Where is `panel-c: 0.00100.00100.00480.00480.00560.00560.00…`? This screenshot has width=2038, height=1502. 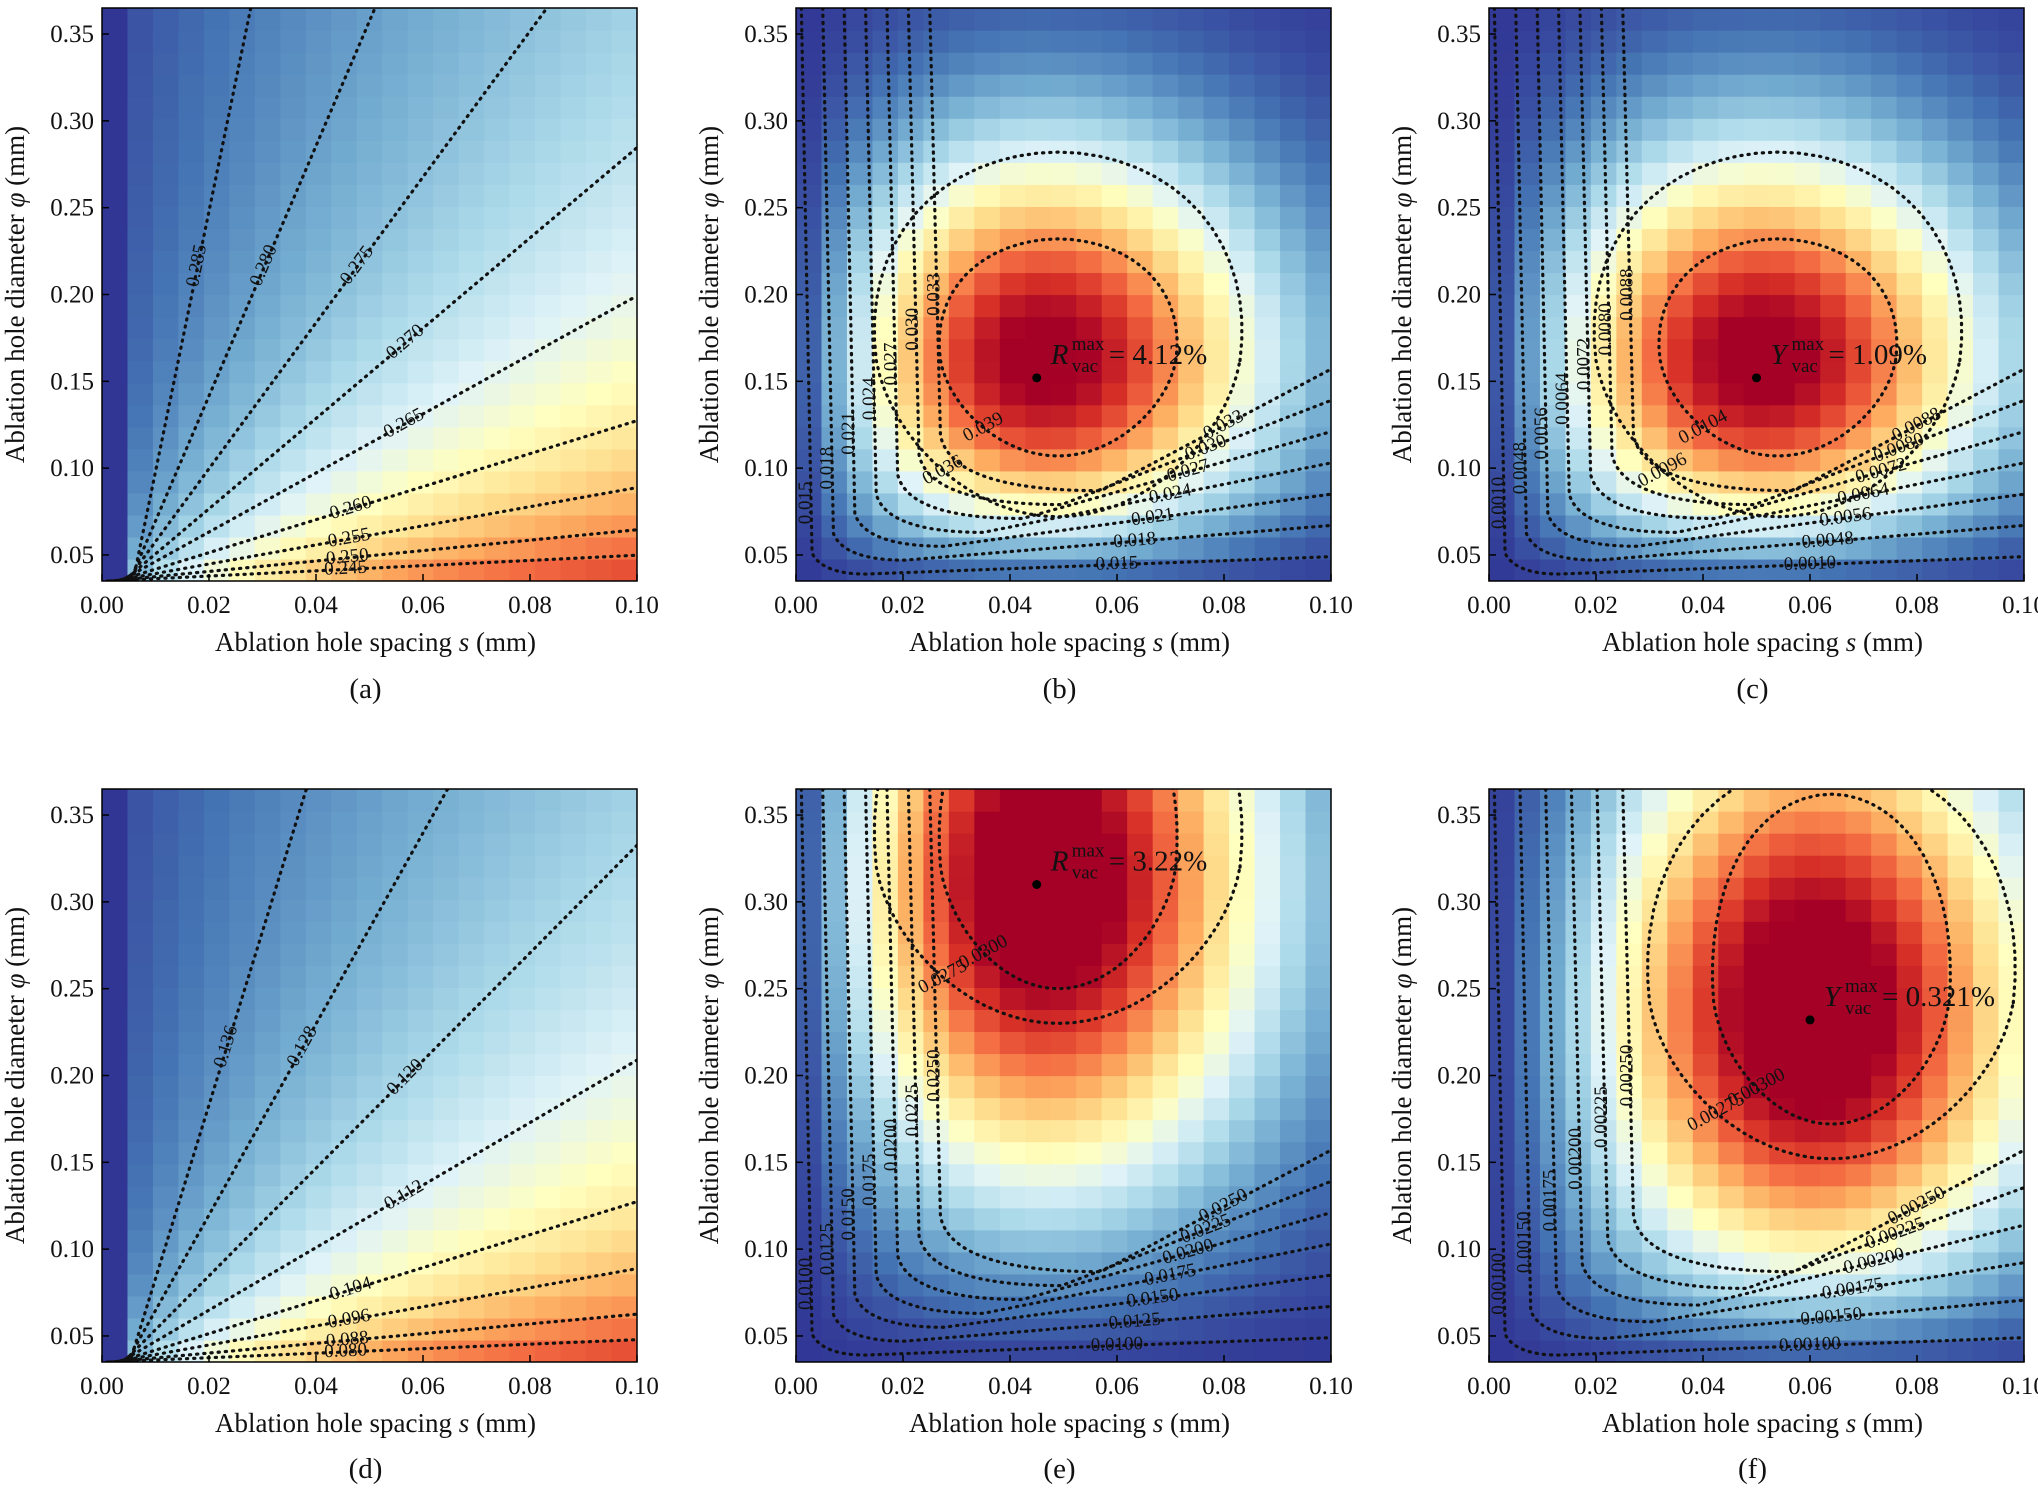 panel-c: 0.00100.00100.00480.00480.00560.00560.00… is located at coordinates (1712, 356).